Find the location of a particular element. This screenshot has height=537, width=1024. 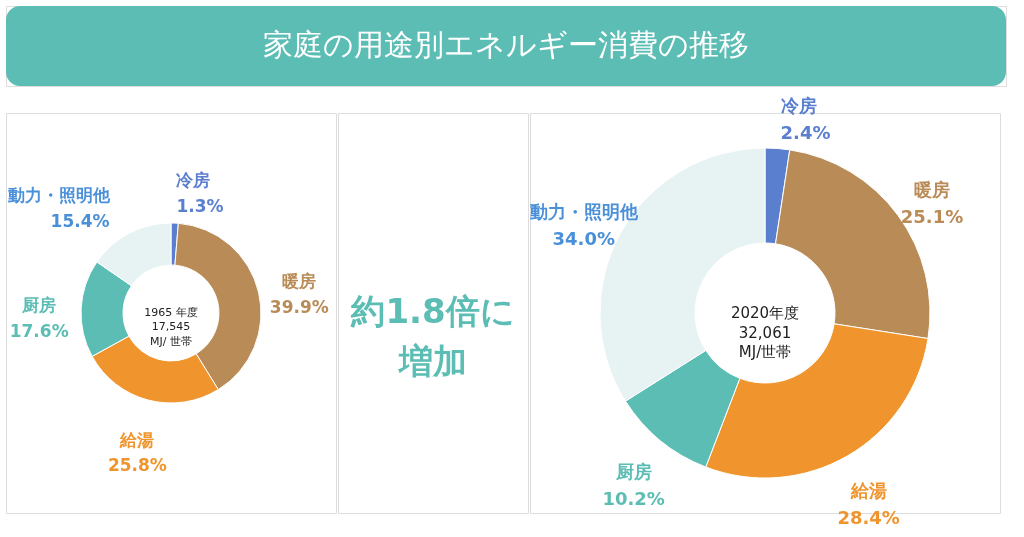

text: 17,545 is located at coordinates (171, 327).